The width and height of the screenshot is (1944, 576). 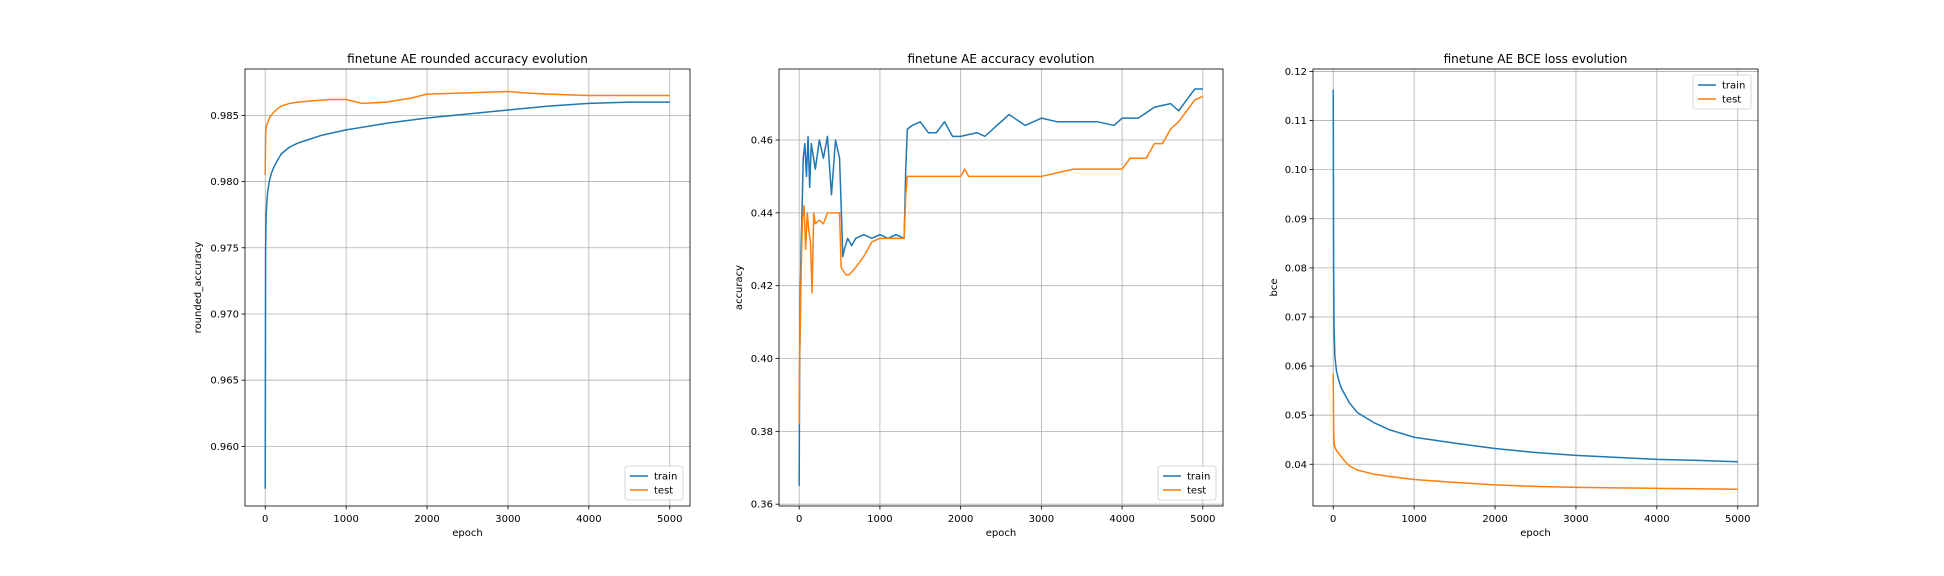 I want to click on y-tick-label: 0.38, so click(x=762, y=432).